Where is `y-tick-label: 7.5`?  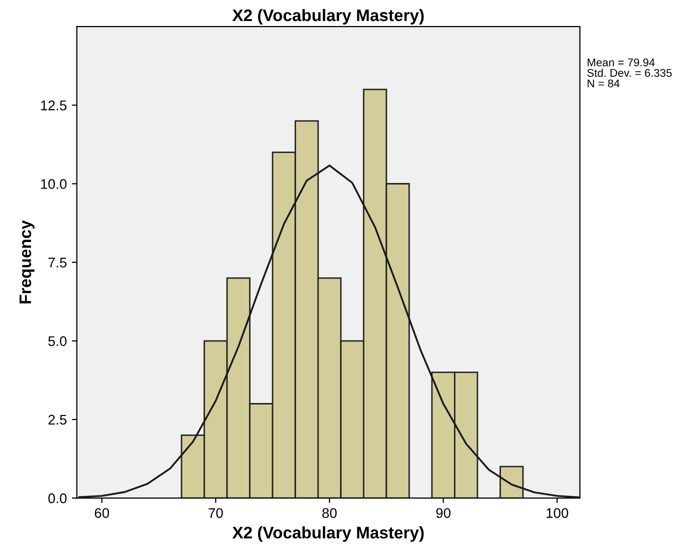 y-tick-label: 7.5 is located at coordinates (57, 263).